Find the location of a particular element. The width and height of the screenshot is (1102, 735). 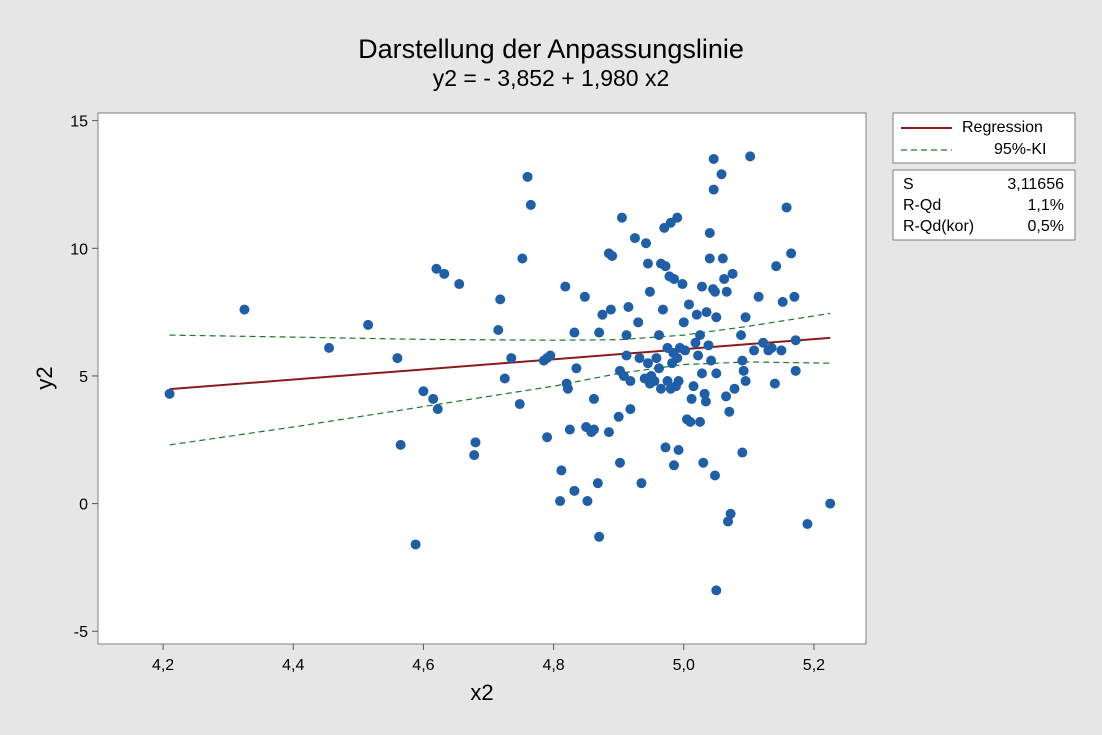

stats-value-rqd: 1,1% is located at coordinates (1046, 205).